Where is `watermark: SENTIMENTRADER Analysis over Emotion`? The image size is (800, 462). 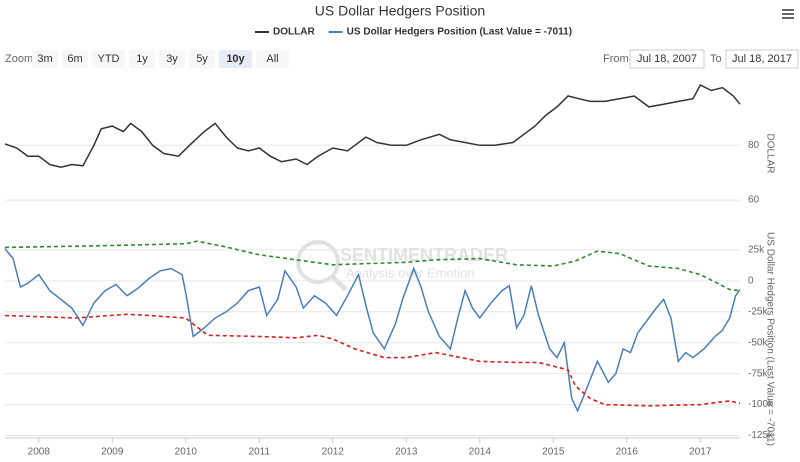
watermark: SENTIMENTRADER Analysis over Emotion is located at coordinates (402, 266).